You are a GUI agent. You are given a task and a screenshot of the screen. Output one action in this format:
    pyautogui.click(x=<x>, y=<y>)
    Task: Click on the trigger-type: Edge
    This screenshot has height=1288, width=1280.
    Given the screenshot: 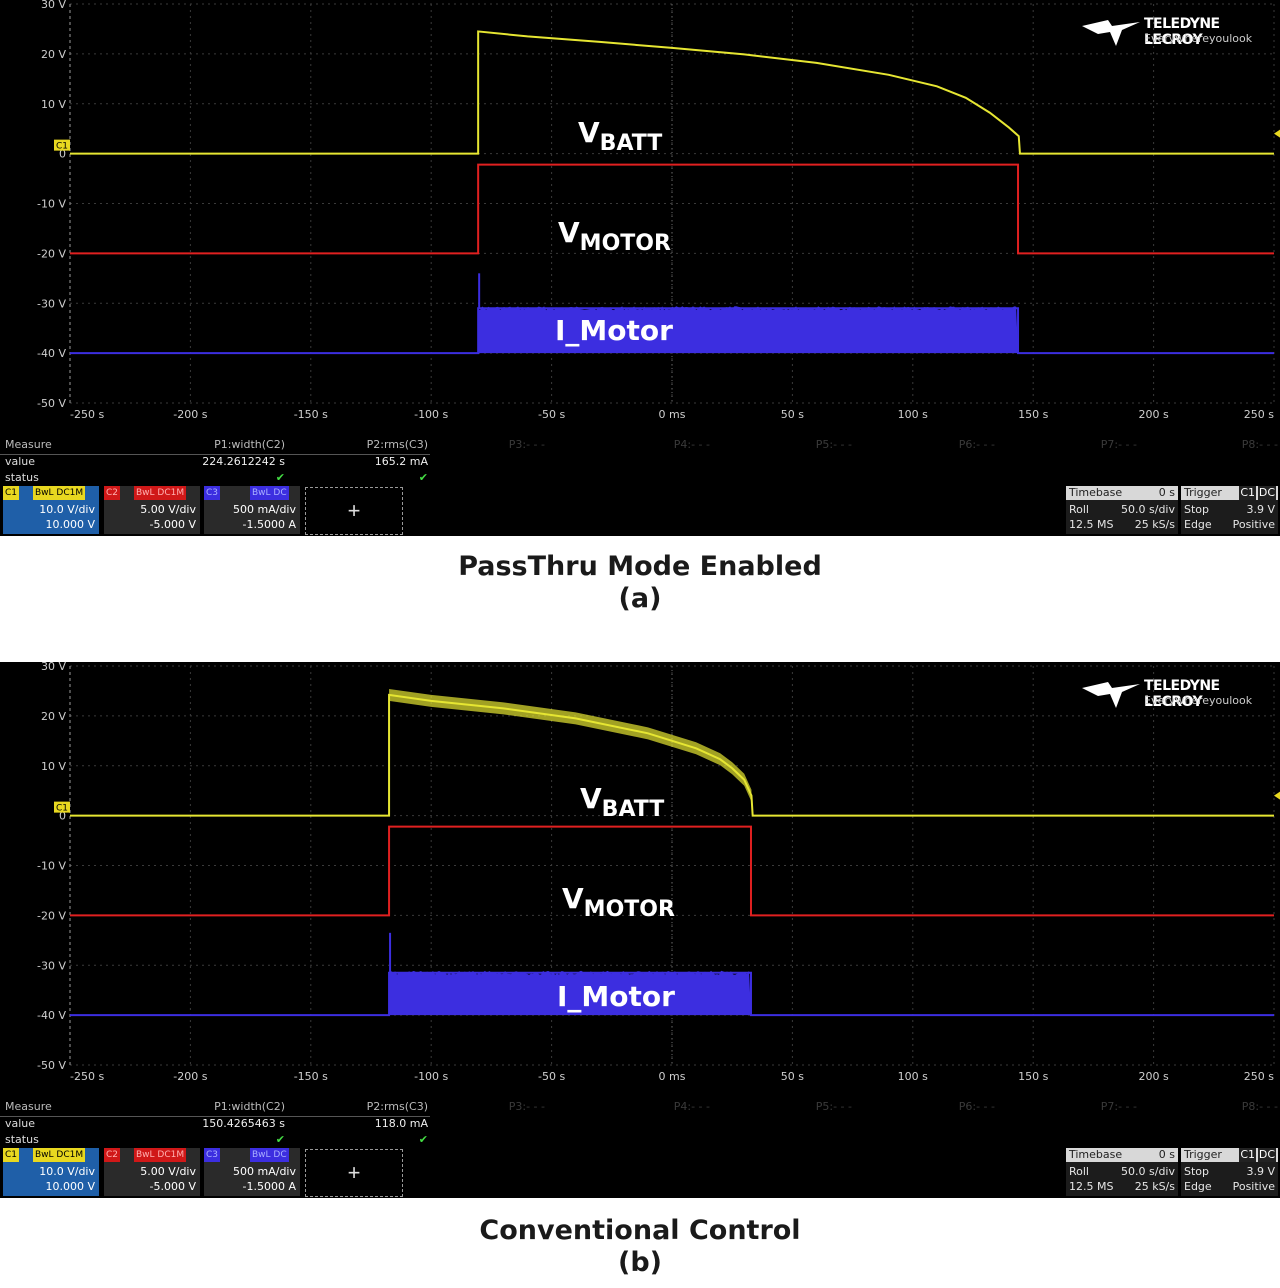 What is the action you would take?
    pyautogui.click(x=1198, y=524)
    